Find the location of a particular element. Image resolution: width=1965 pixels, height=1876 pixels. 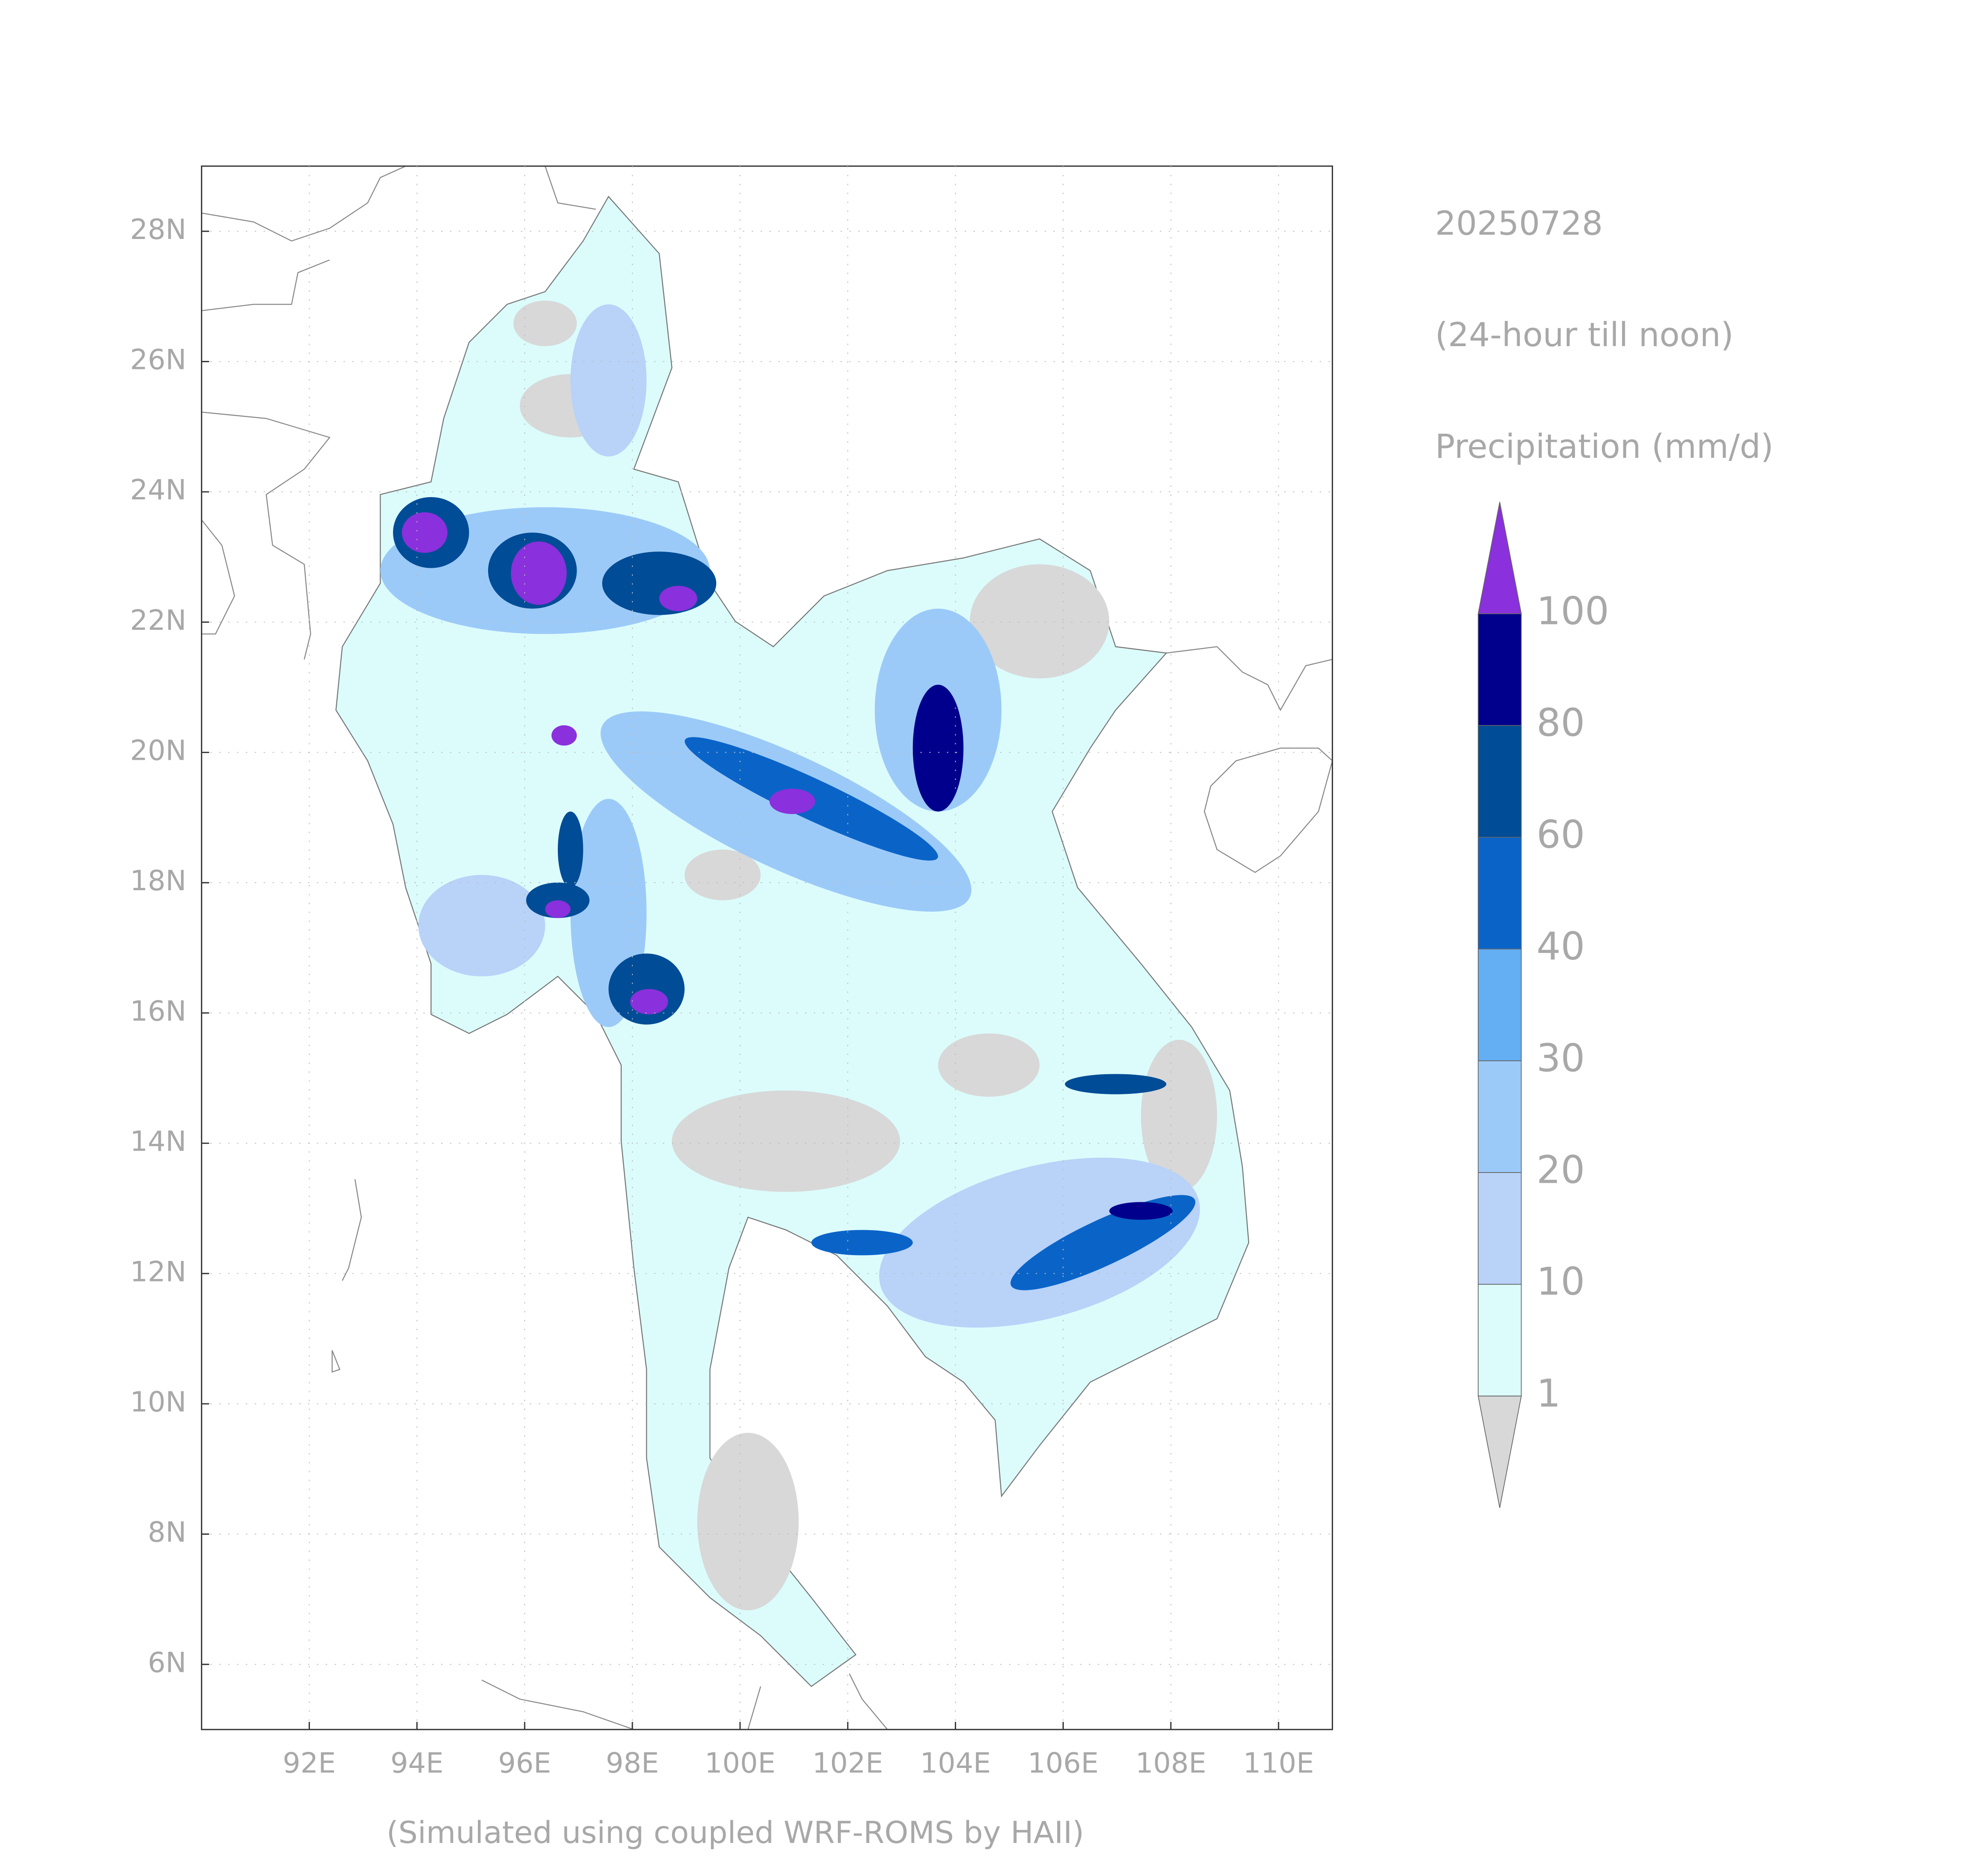

y-tick-label: 14N is located at coordinates (158, 1141).